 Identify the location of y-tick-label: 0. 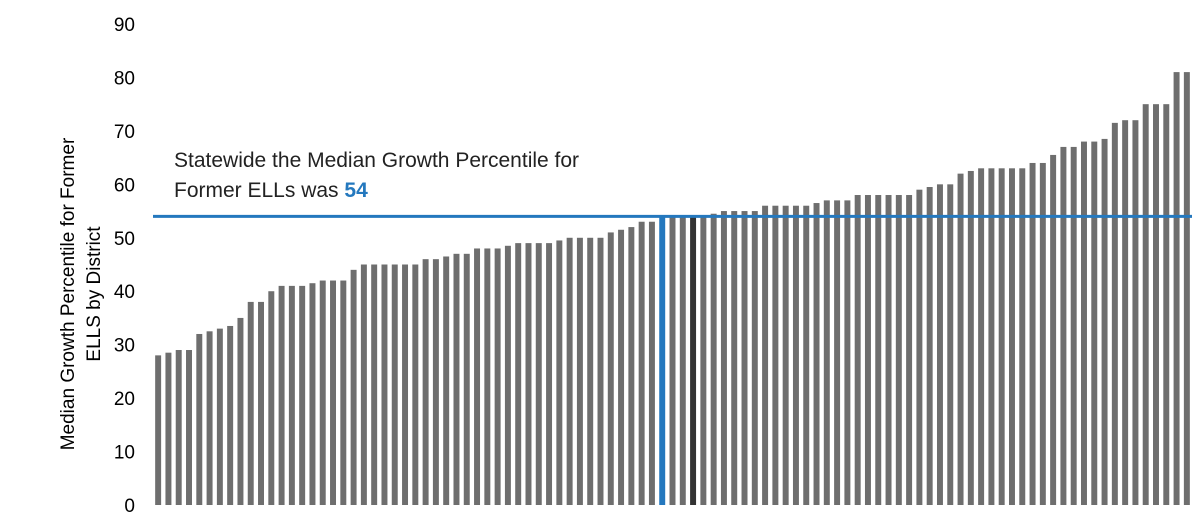
(129, 506).